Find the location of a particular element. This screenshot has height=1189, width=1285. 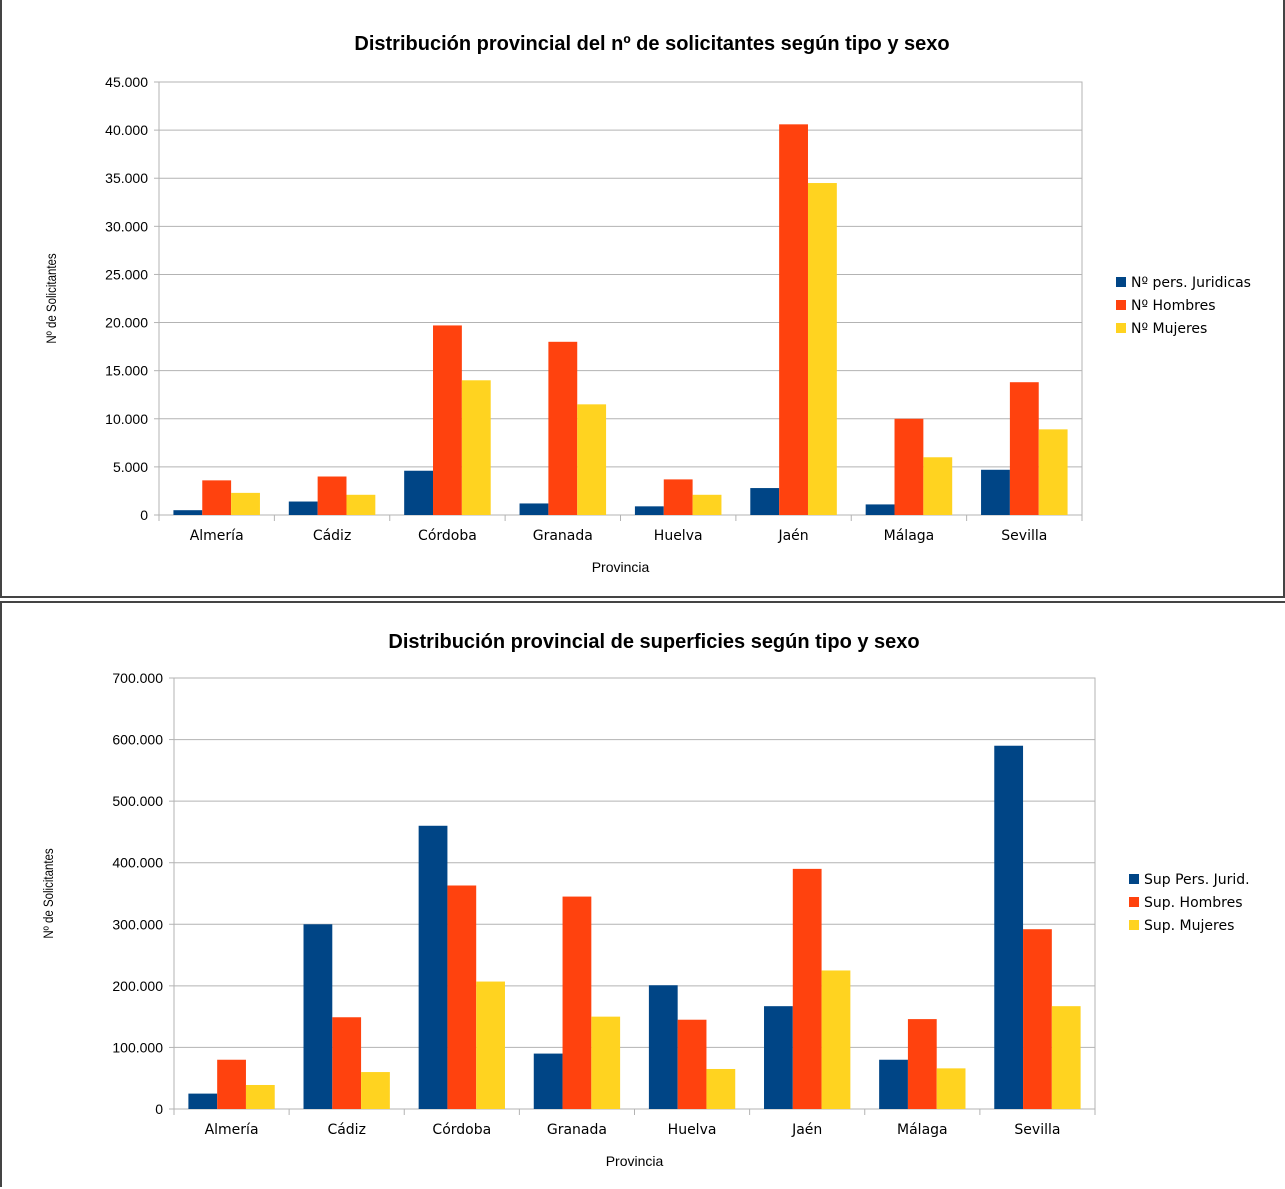

y-tick-label: 20.000 is located at coordinates (126, 323).